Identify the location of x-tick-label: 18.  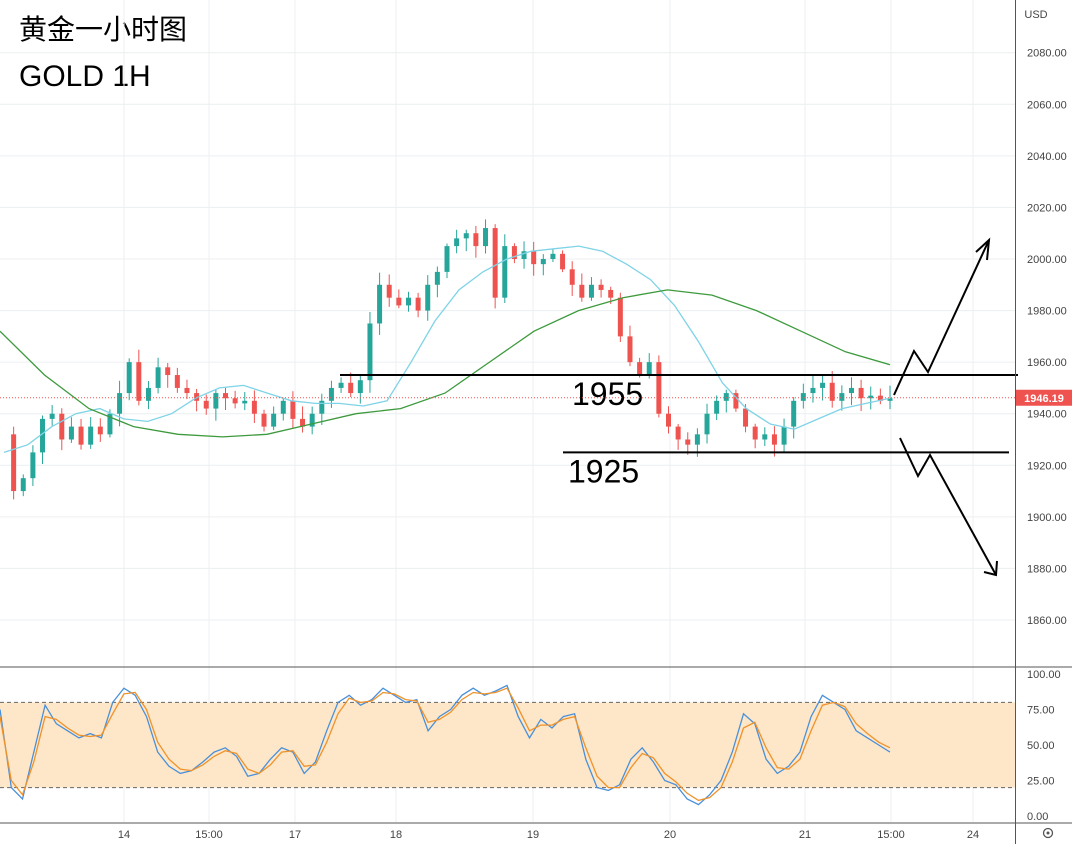
(396, 835).